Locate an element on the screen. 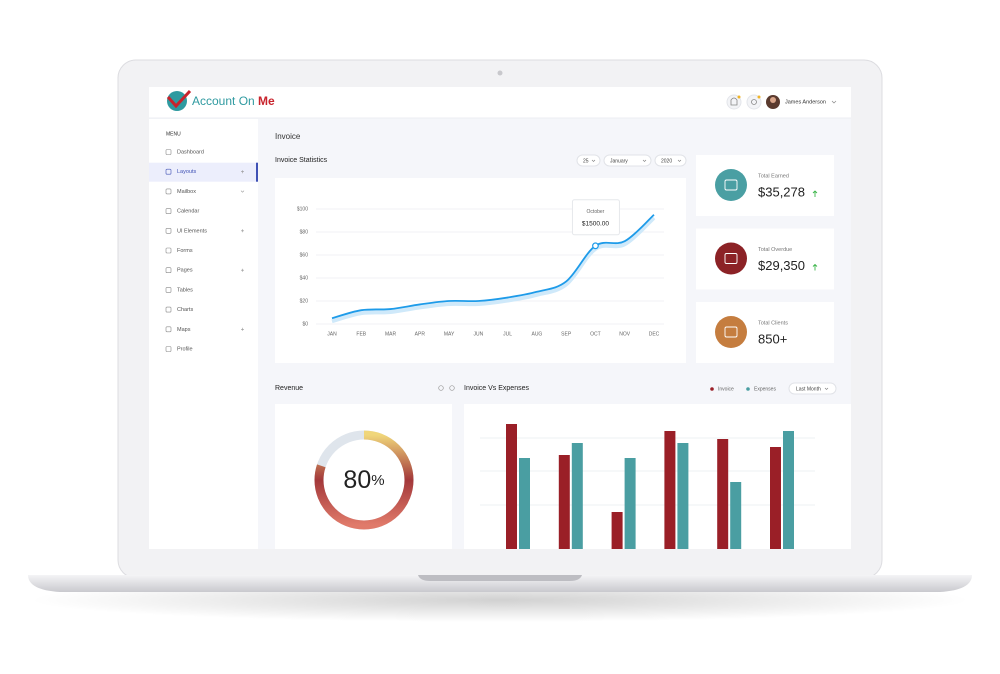 The image size is (1000, 674). stat-value: $29,350 is located at coordinates (781, 265).